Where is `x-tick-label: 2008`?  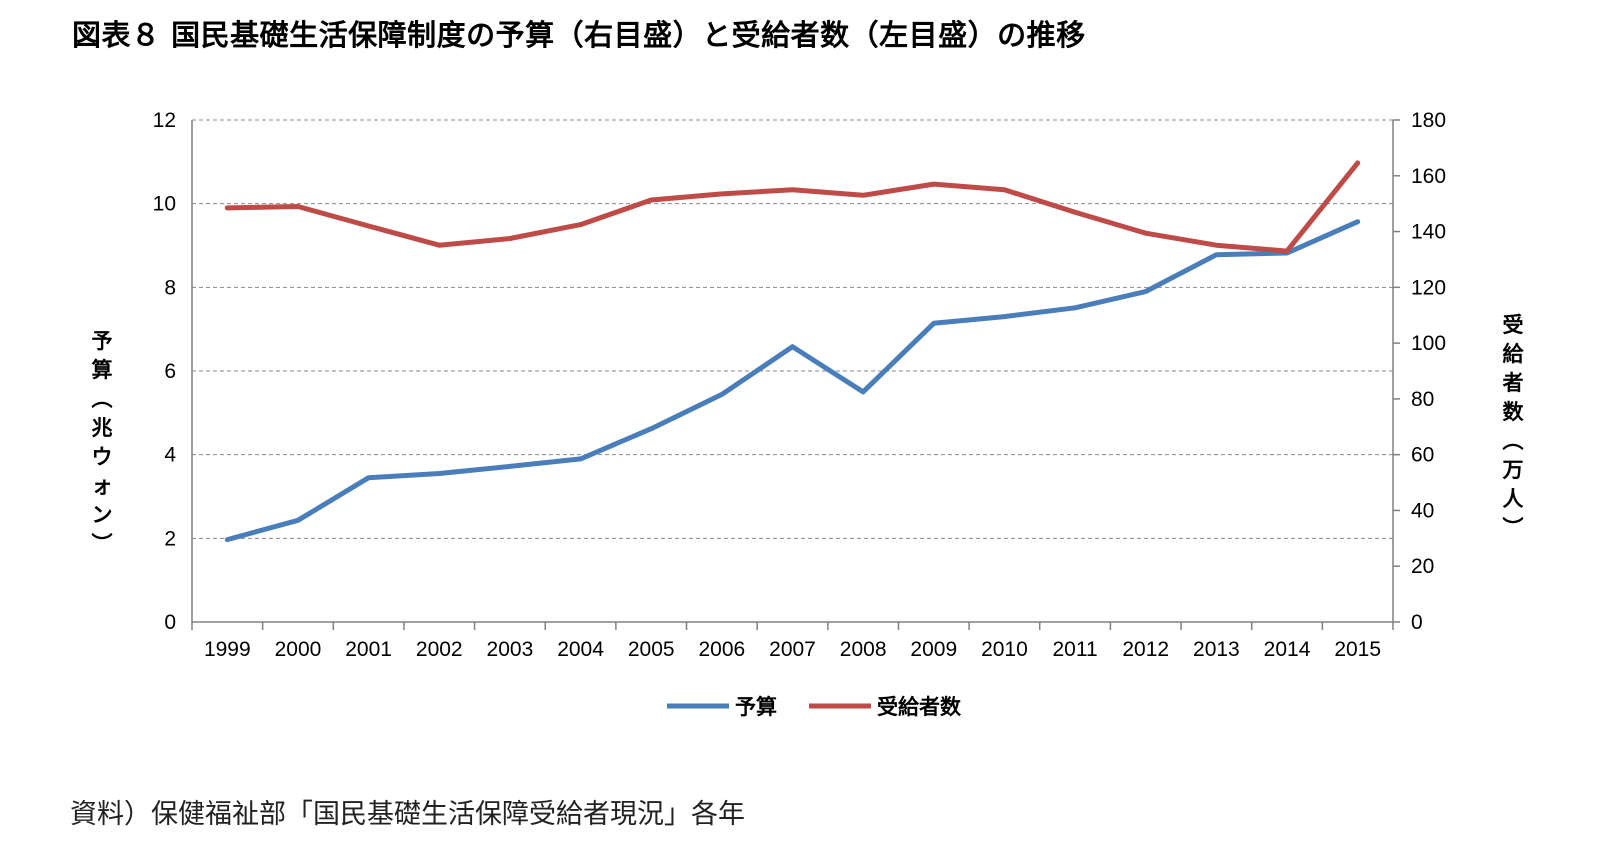 x-tick-label: 2008 is located at coordinates (863, 649).